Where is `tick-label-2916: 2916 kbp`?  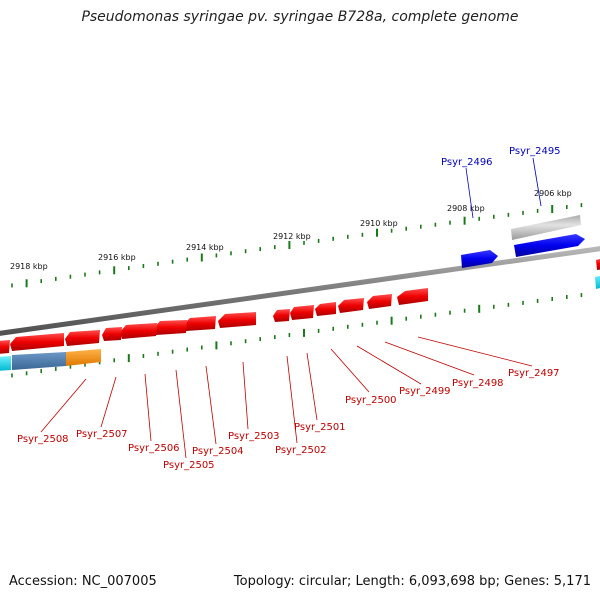
tick-label-2916: 2916 kbp is located at coordinates (117, 257).